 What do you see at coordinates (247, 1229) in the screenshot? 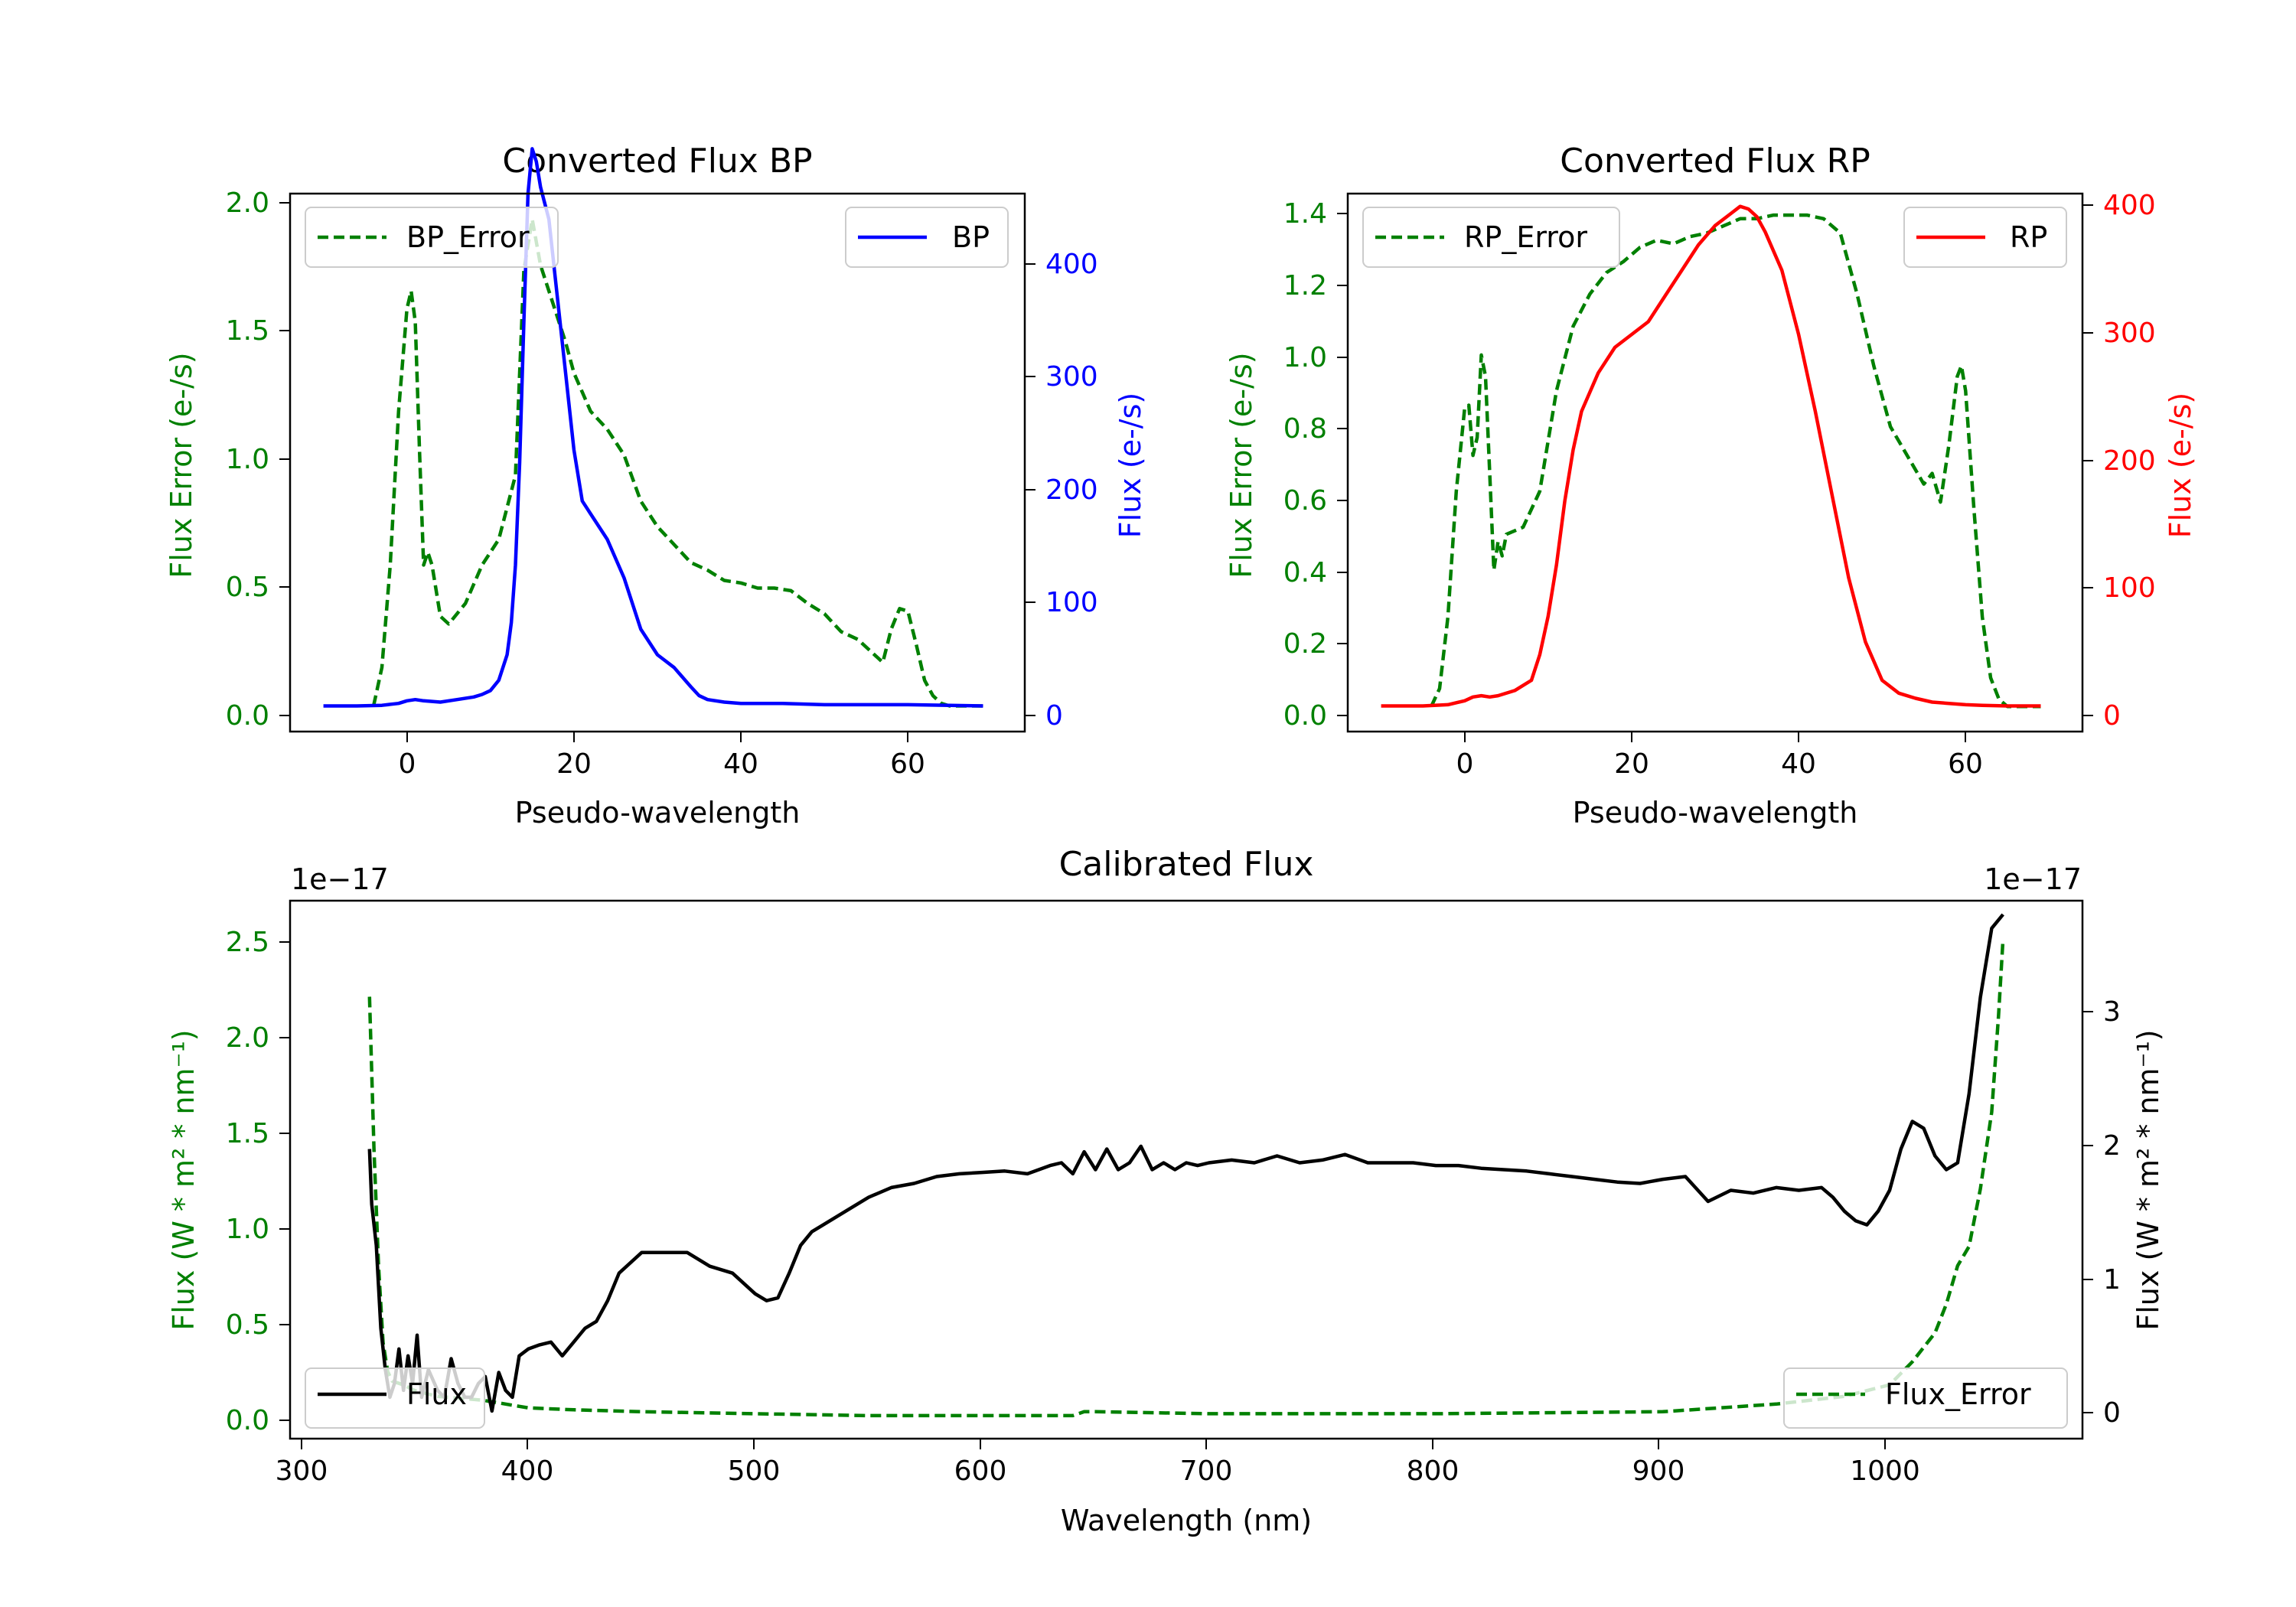
I see `cal-ytick-left-label: 1.0` at bounding box center [247, 1229].